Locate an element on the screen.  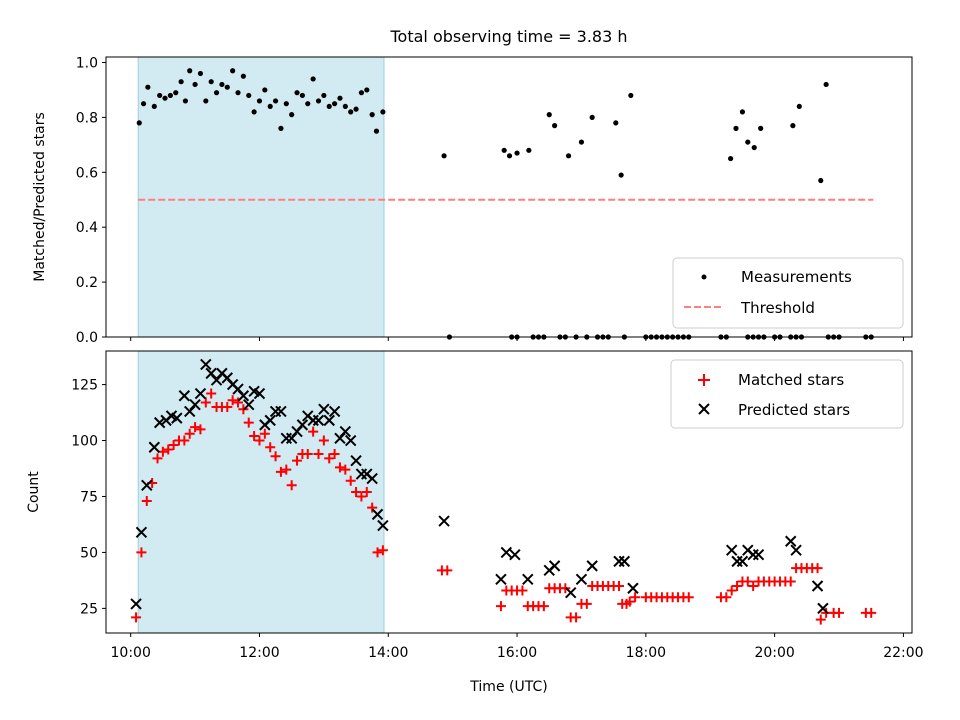
top-y-axis-label: Matched/Predicted stars is located at coordinates (40, 197).